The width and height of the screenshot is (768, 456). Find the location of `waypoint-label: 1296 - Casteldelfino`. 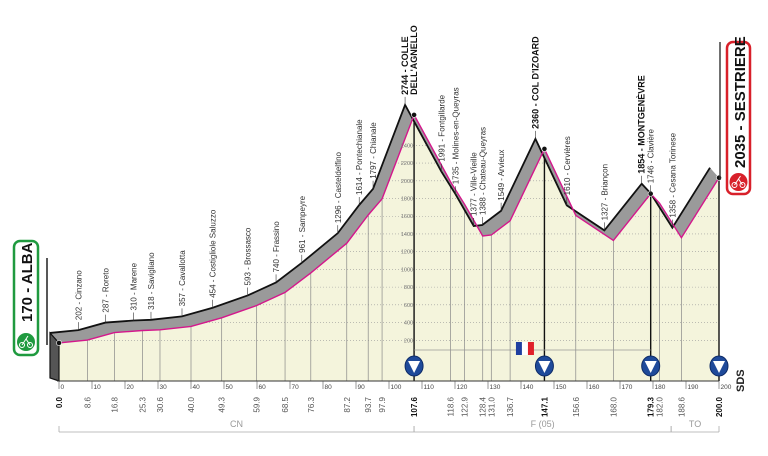

waypoint-label: 1296 - Casteldelfino is located at coordinates (338, 187).